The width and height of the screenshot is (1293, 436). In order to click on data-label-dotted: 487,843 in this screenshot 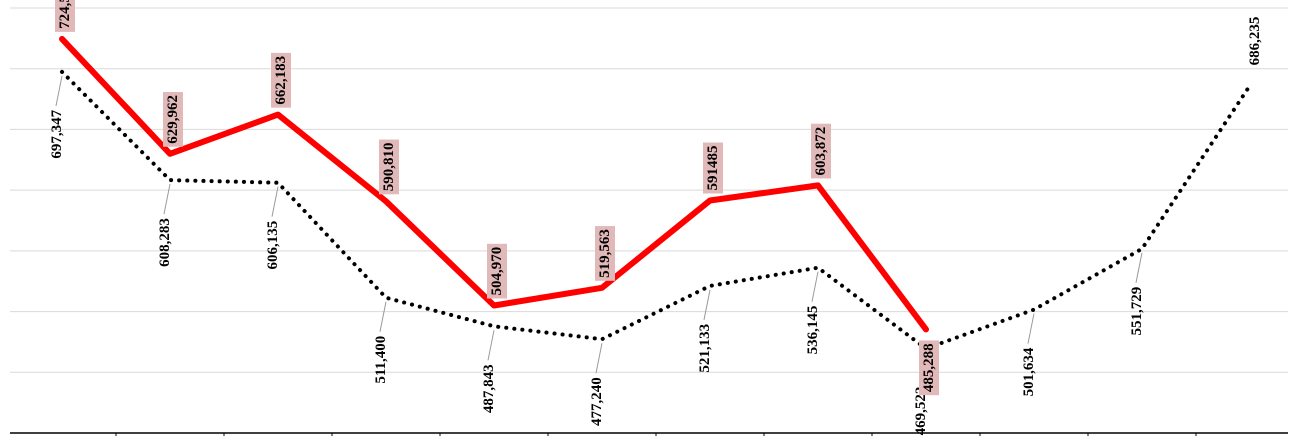, I will do `click(489, 388)`.